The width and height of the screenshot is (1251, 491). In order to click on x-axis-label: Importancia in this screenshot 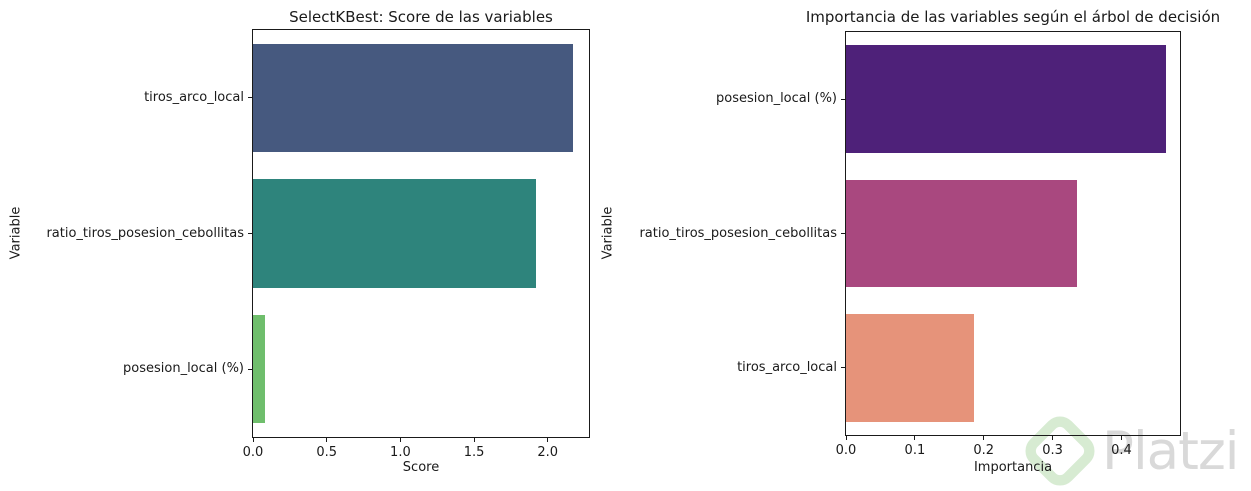, I will do `click(1013, 467)`.